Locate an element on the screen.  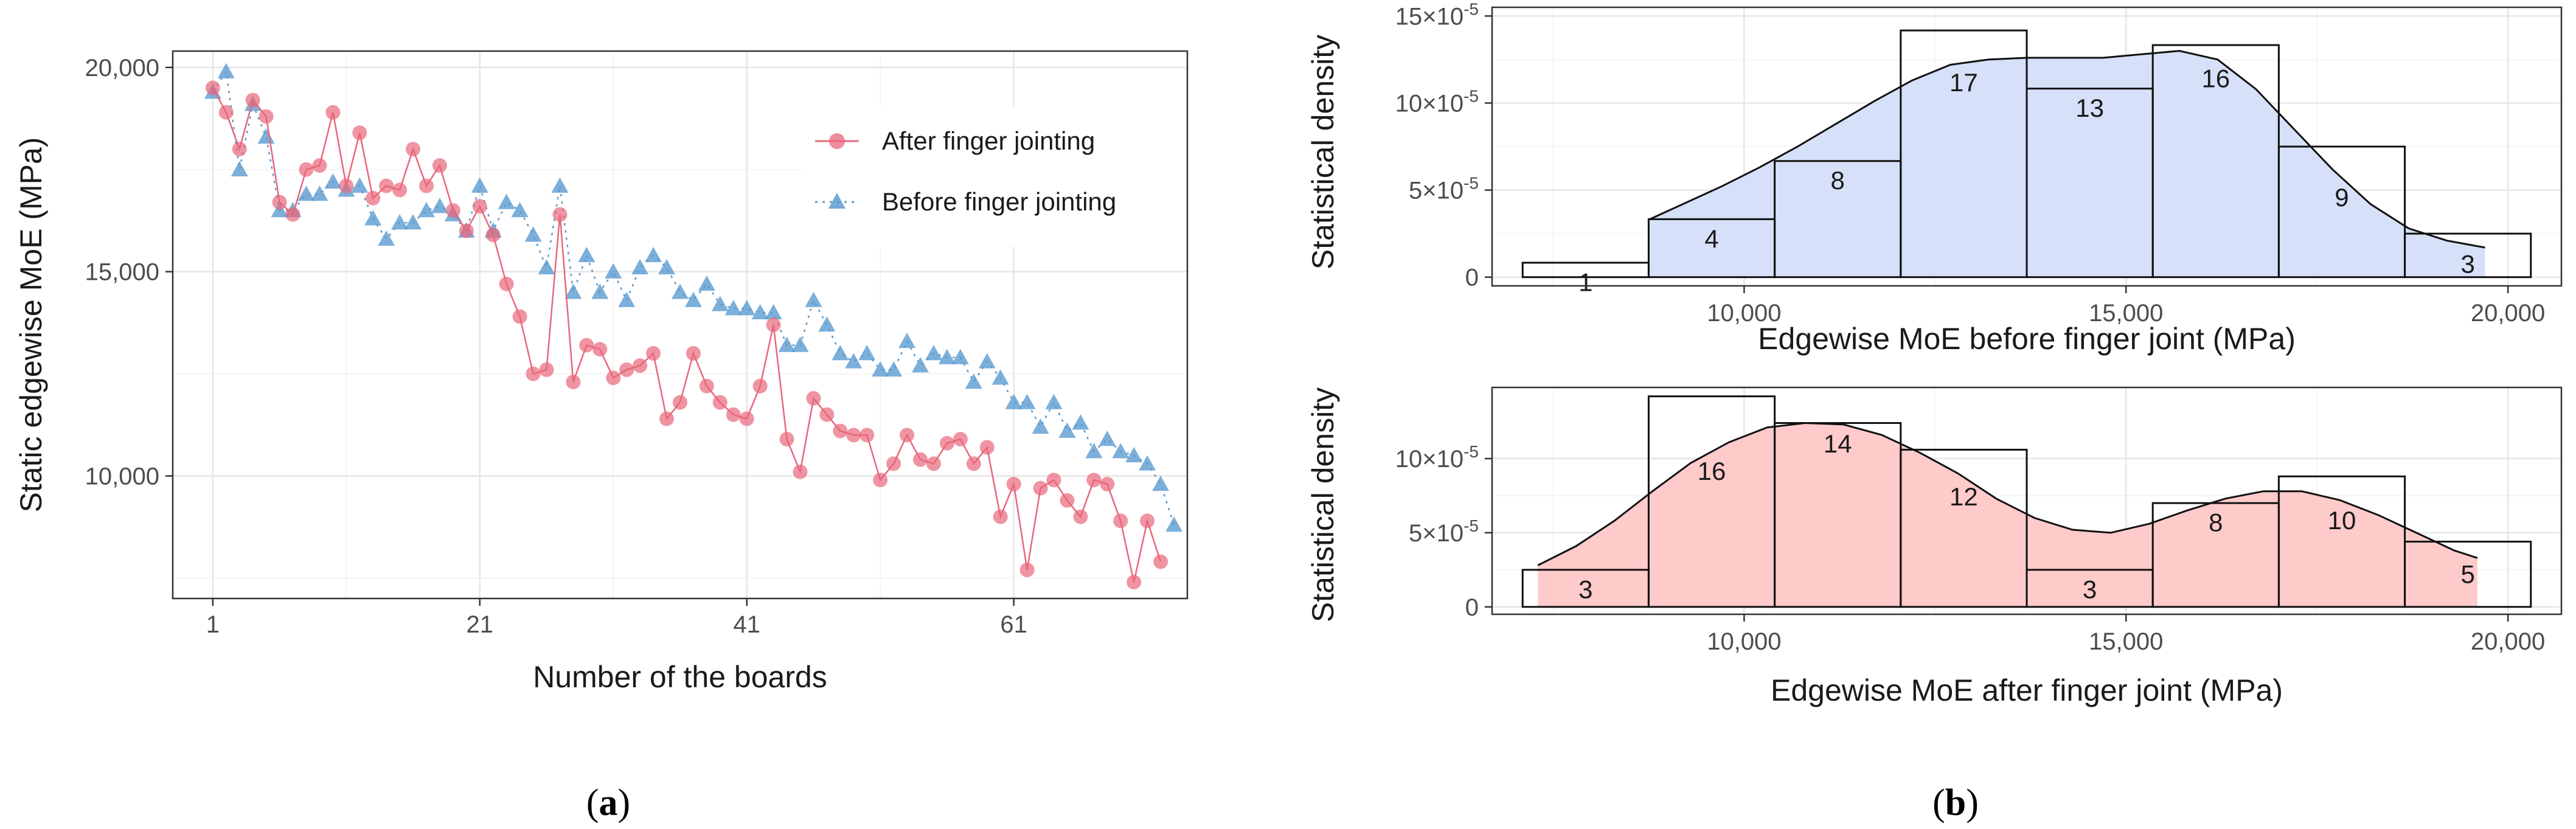
chart-b-top-ylabel: Statistical density is located at coordinates (1323, 152).